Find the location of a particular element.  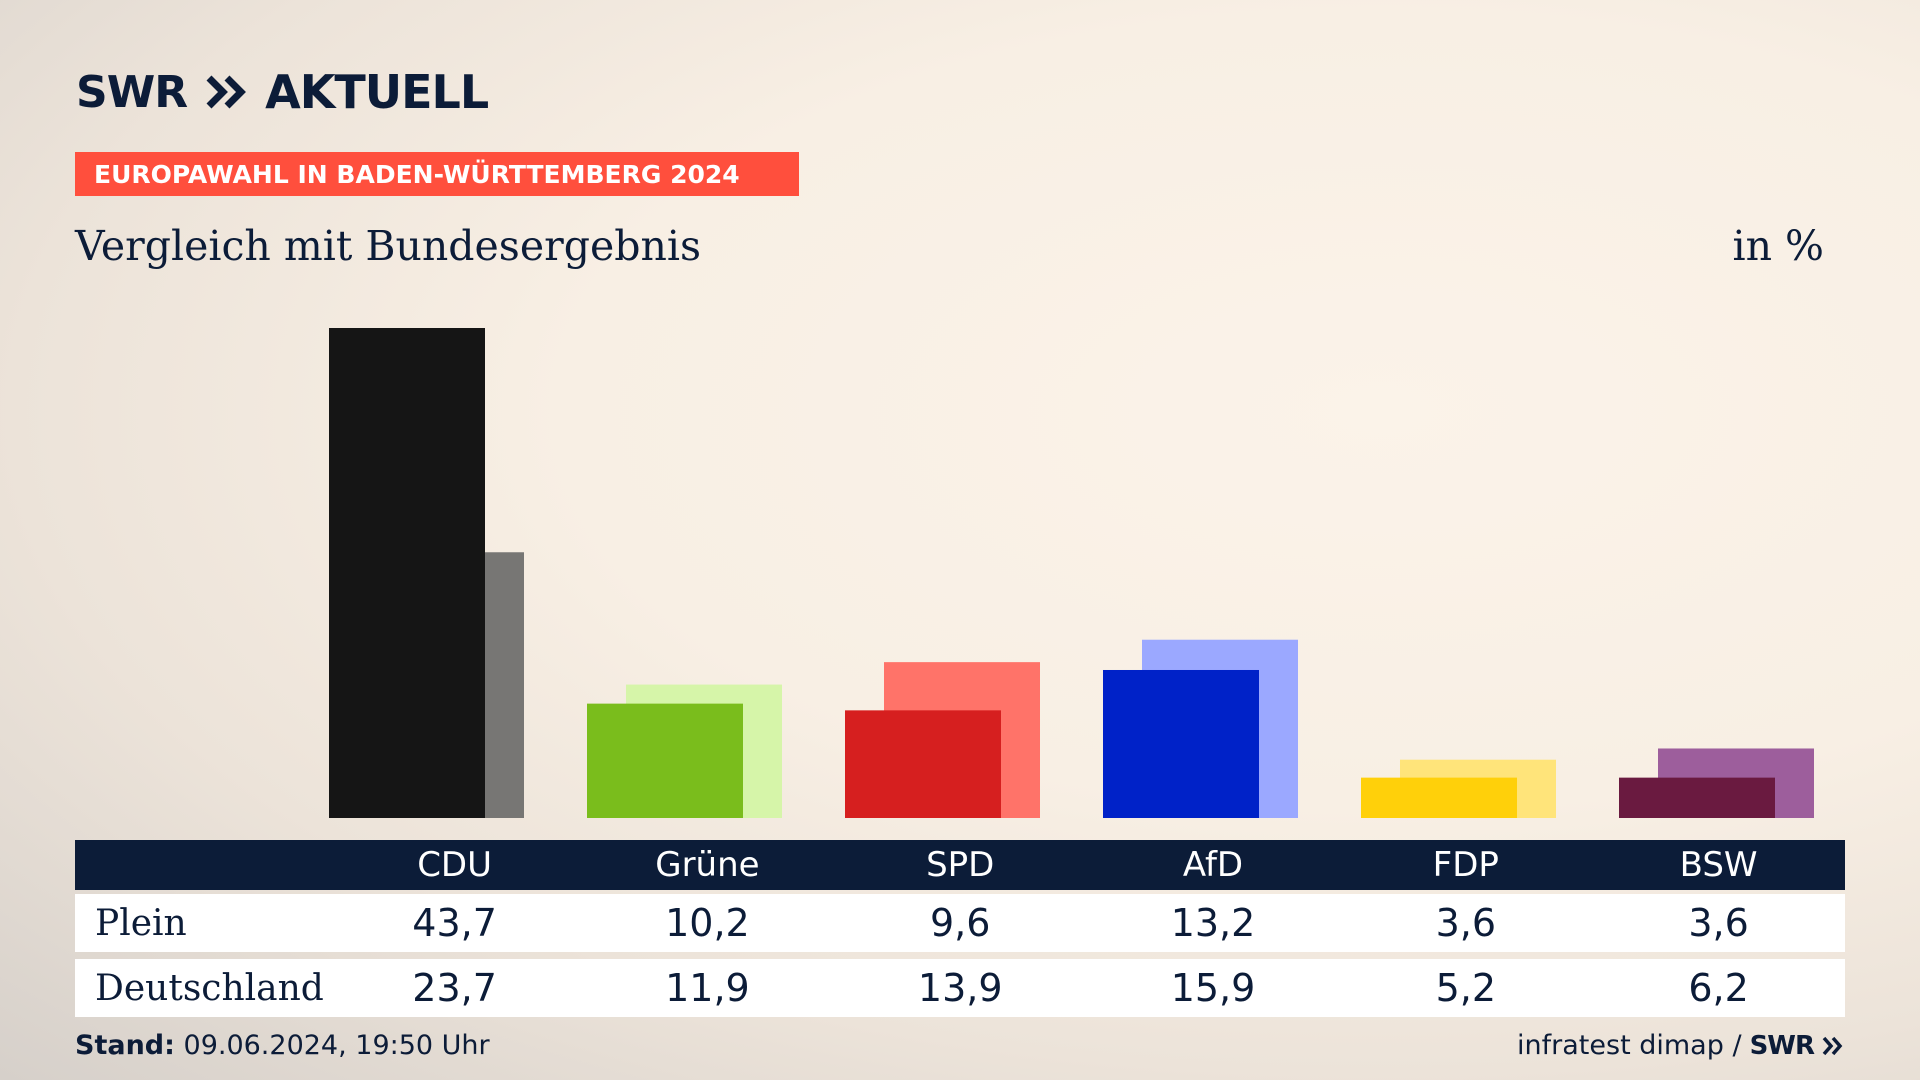

value-de-cdu: 23,7 is located at coordinates (454, 988).